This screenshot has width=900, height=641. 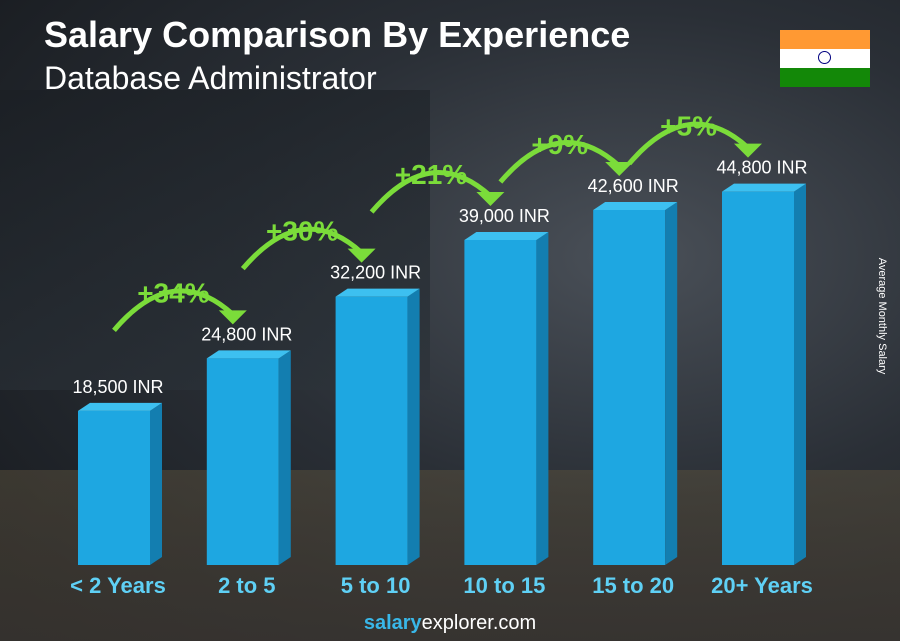 I want to click on increase-label: +21%, so click(x=431, y=174).